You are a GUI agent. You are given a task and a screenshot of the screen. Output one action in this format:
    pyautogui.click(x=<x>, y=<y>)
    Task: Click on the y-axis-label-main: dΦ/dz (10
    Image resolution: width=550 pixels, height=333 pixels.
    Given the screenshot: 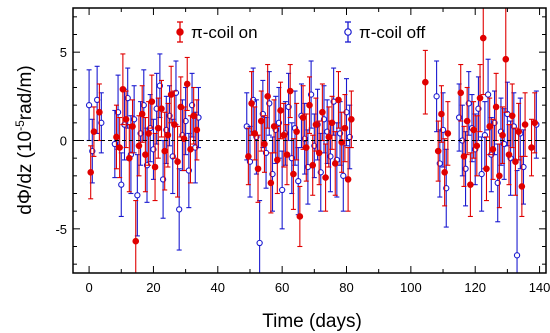 What is the action you would take?
    pyautogui.click(x=25, y=173)
    